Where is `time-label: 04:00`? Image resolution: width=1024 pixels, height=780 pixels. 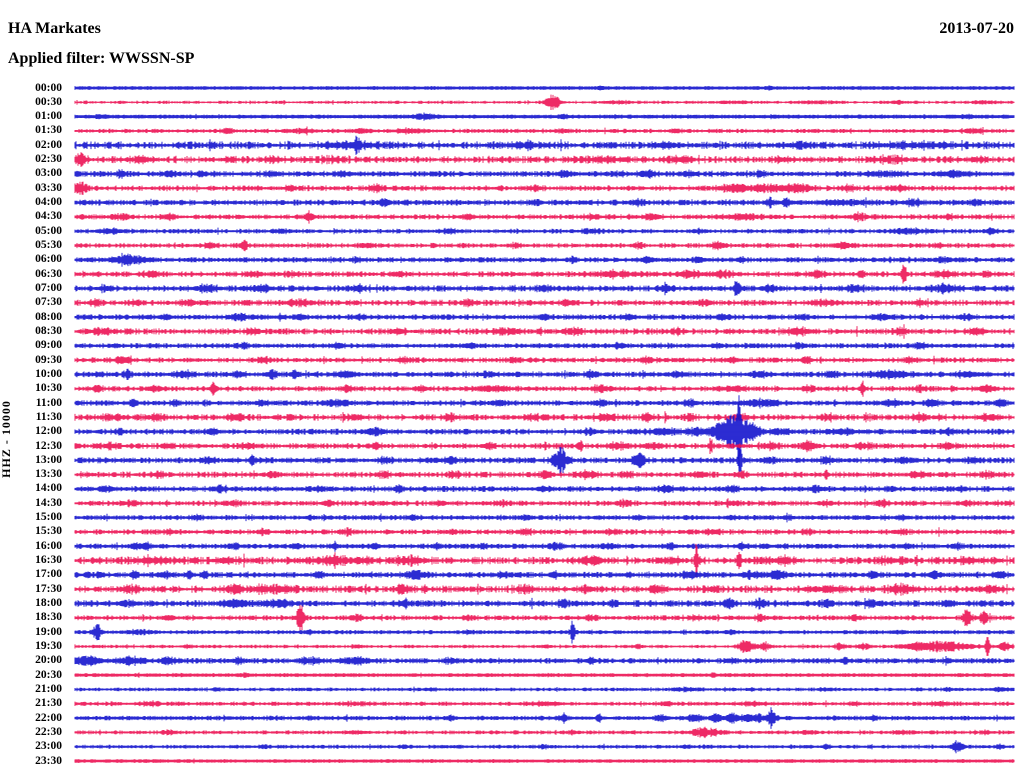
time-label: 04:00 is located at coordinates (48, 202).